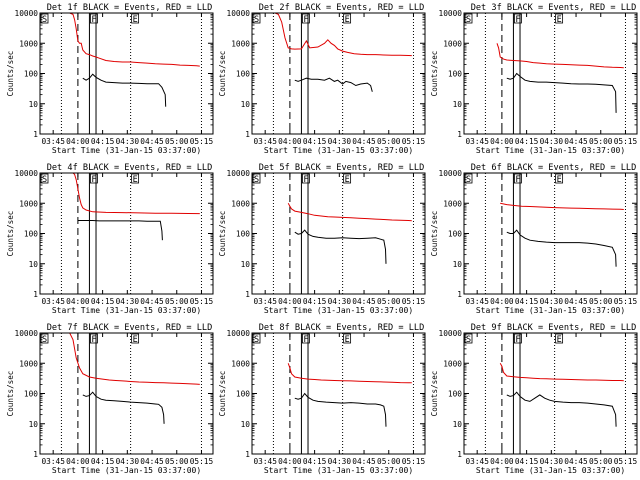 This screenshot has height=480, width=640. What do you see at coordinates (177, 301) in the screenshot?
I see `x-tick-label: 05:00` at bounding box center [177, 301].